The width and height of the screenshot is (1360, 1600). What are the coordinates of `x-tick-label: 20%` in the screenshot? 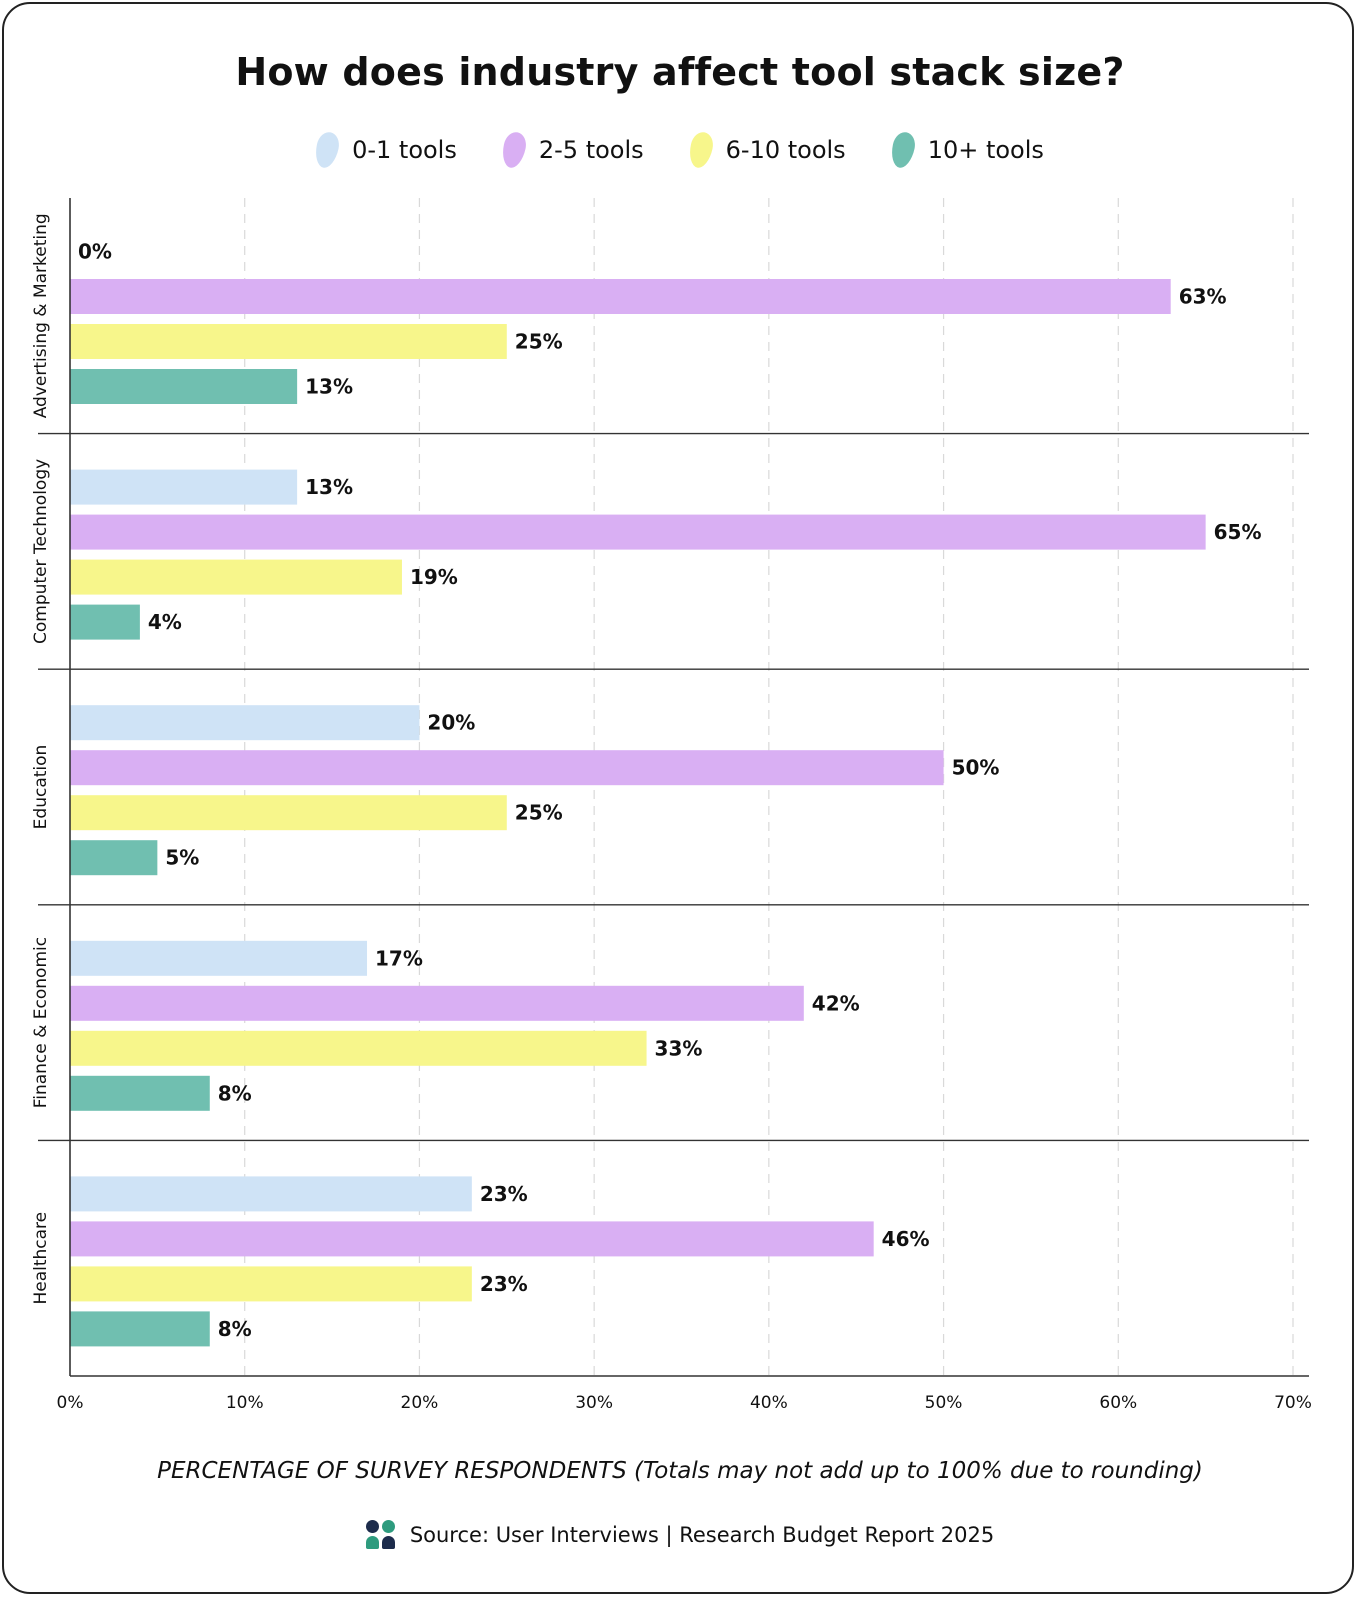 It's located at (420, 1403).